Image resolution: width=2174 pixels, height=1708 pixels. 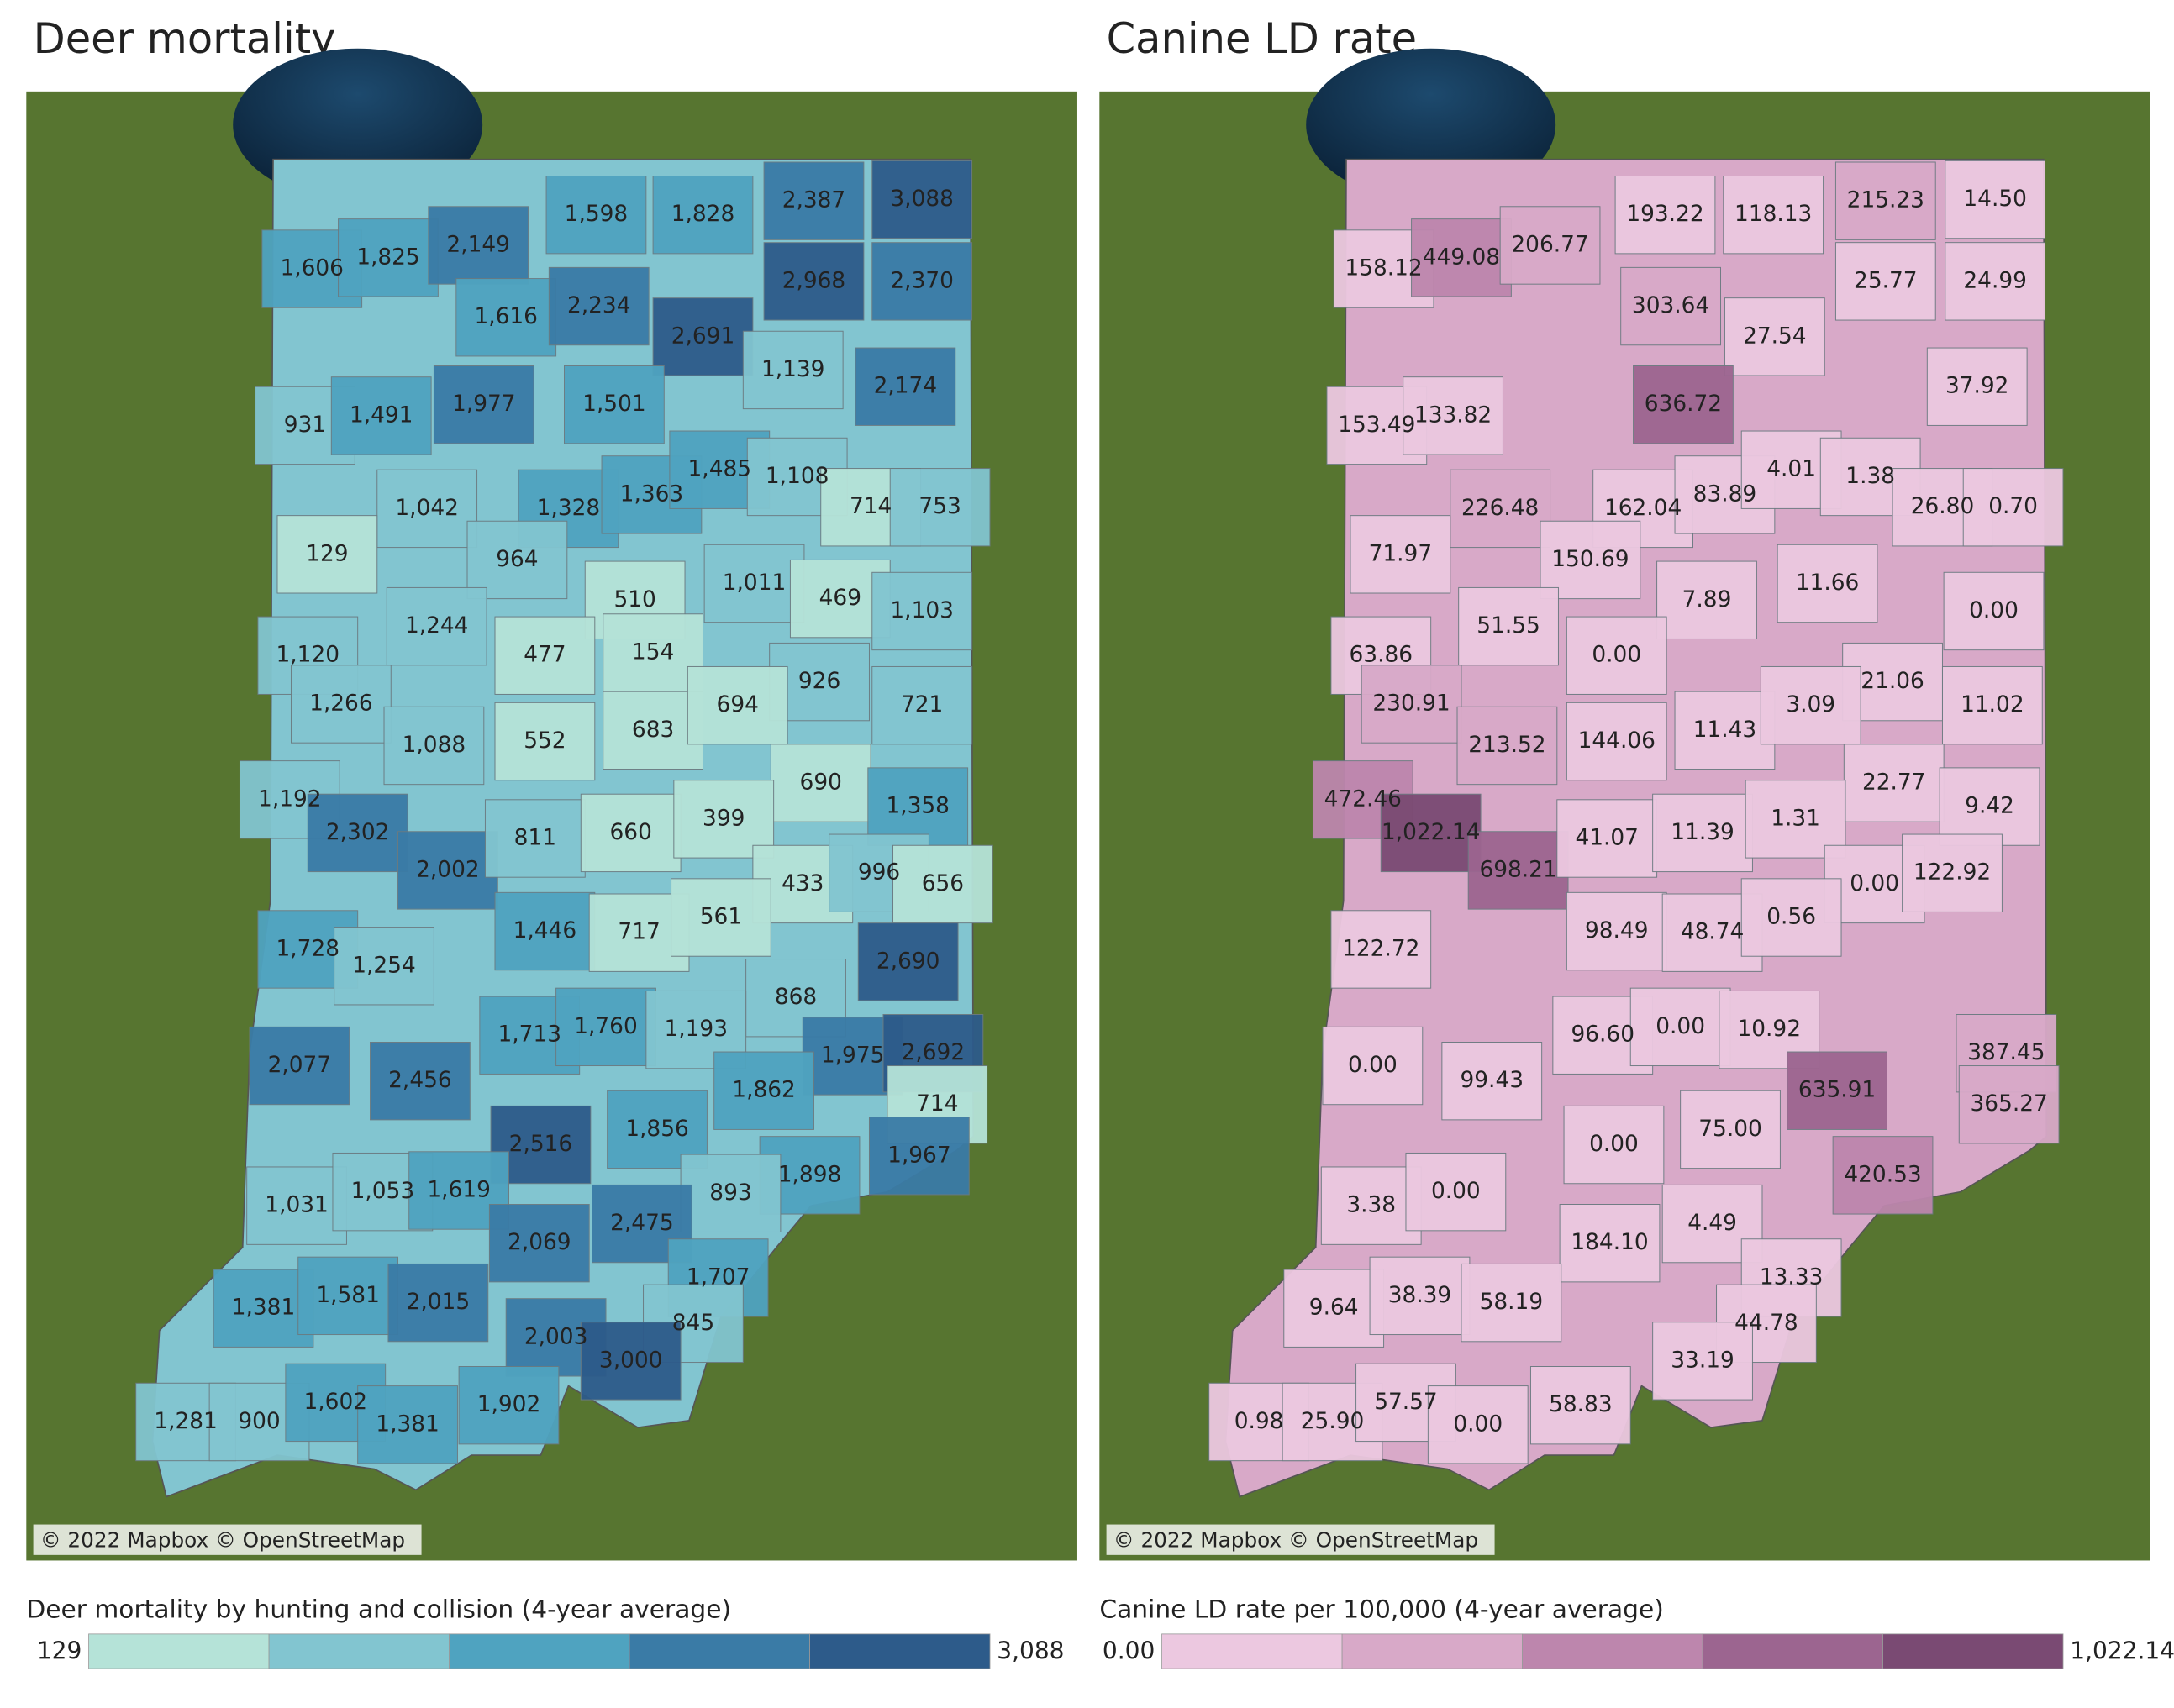 I want to click on county-label: 1,581, so click(x=348, y=1296).